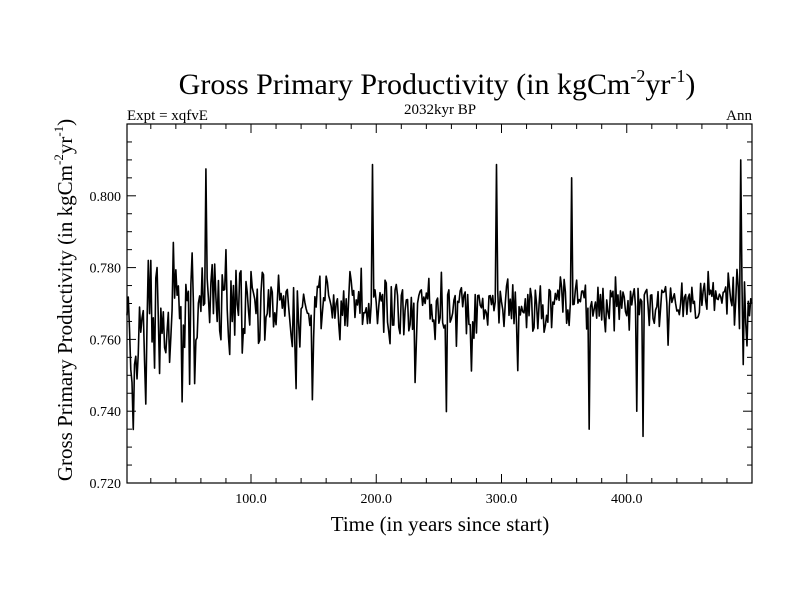 The image size is (800, 600). I want to click on x-tick-label: 300.0, so click(502, 499).